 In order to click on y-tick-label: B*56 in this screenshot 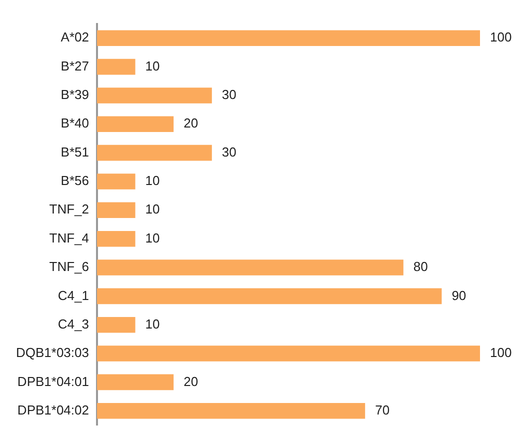, I will do `click(74, 180)`.